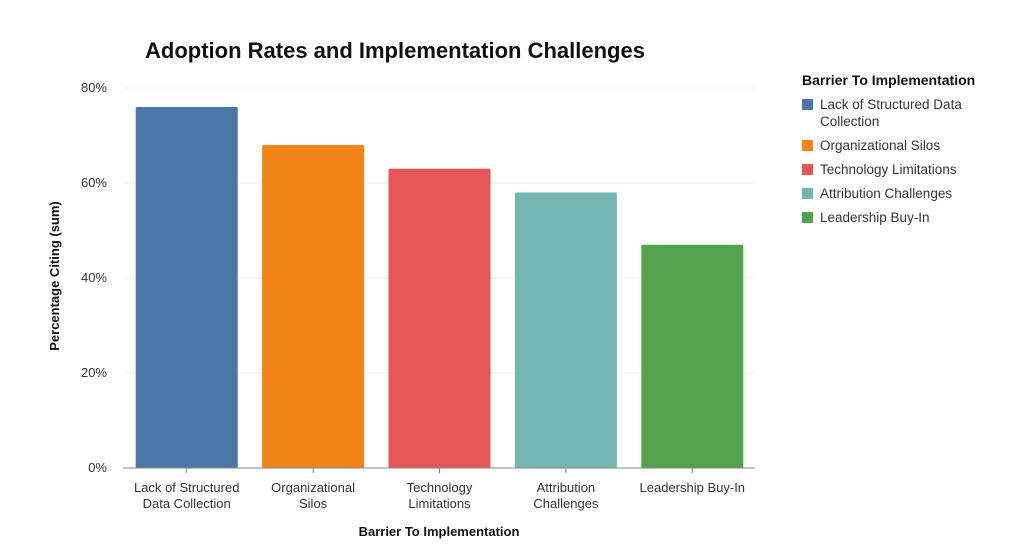 Image resolution: width=1024 pixels, height=560 pixels. What do you see at coordinates (891, 113) in the screenshot?
I see `legend-label: Lack of Structured Data Collection` at bounding box center [891, 113].